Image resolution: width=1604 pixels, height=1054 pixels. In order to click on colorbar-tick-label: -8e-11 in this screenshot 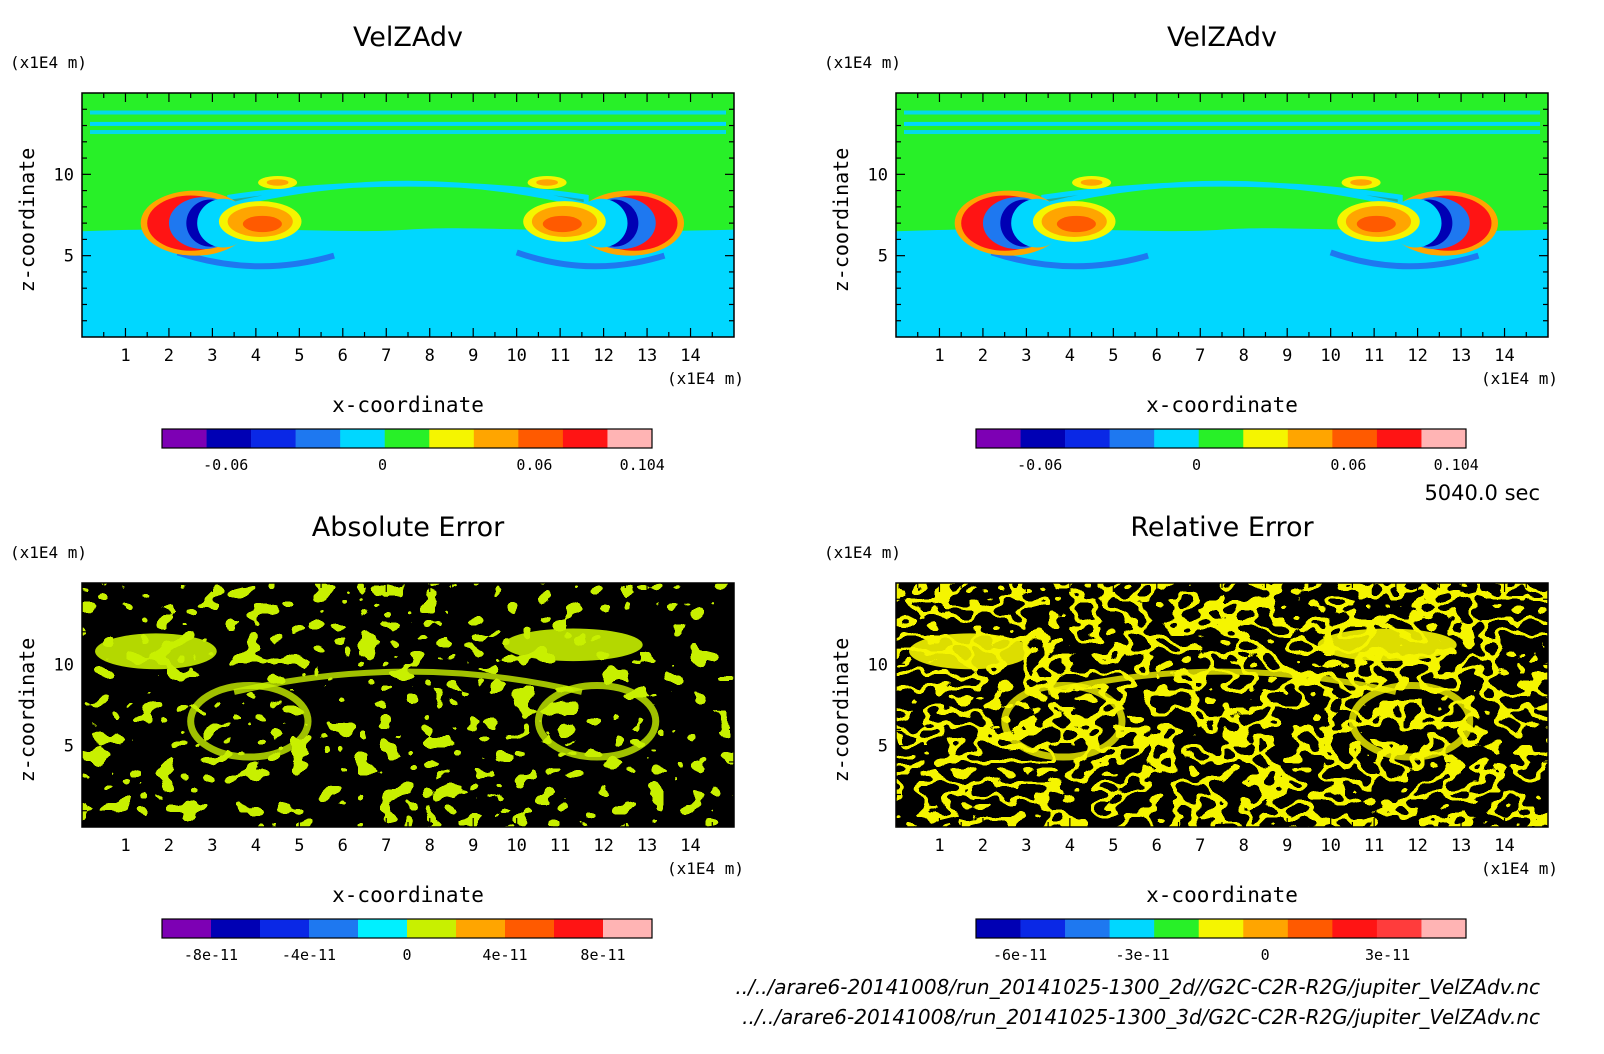, I will do `click(211, 955)`.